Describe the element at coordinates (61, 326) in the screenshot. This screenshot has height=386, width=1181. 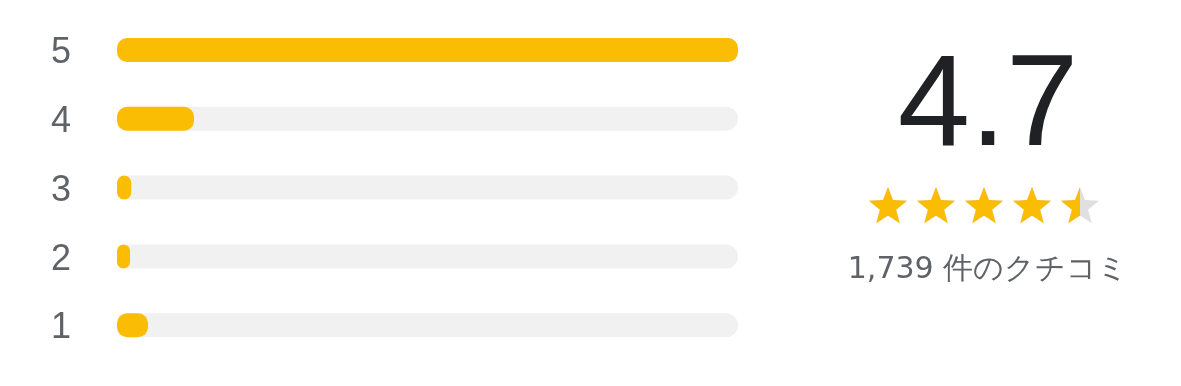
I see `y-tick-label: 1` at that location.